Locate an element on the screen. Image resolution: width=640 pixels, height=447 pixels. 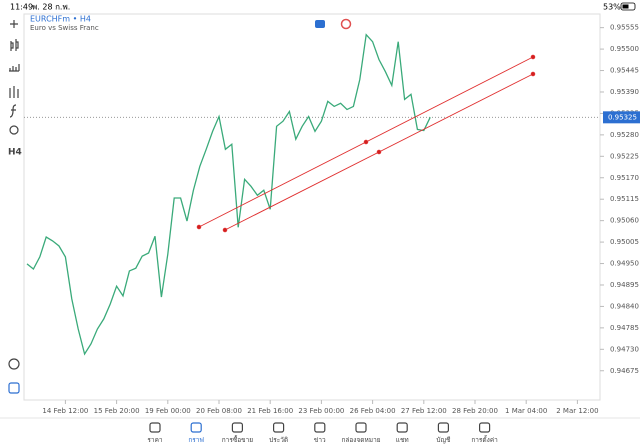
y-tick-label: 0.95555 is located at coordinates (624, 28).